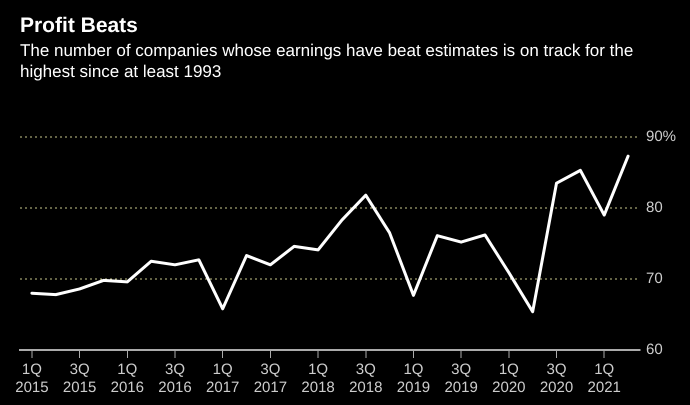 The width and height of the screenshot is (690, 405). What do you see at coordinates (654, 207) in the screenshot?
I see `y-tick-label: 80` at bounding box center [654, 207].